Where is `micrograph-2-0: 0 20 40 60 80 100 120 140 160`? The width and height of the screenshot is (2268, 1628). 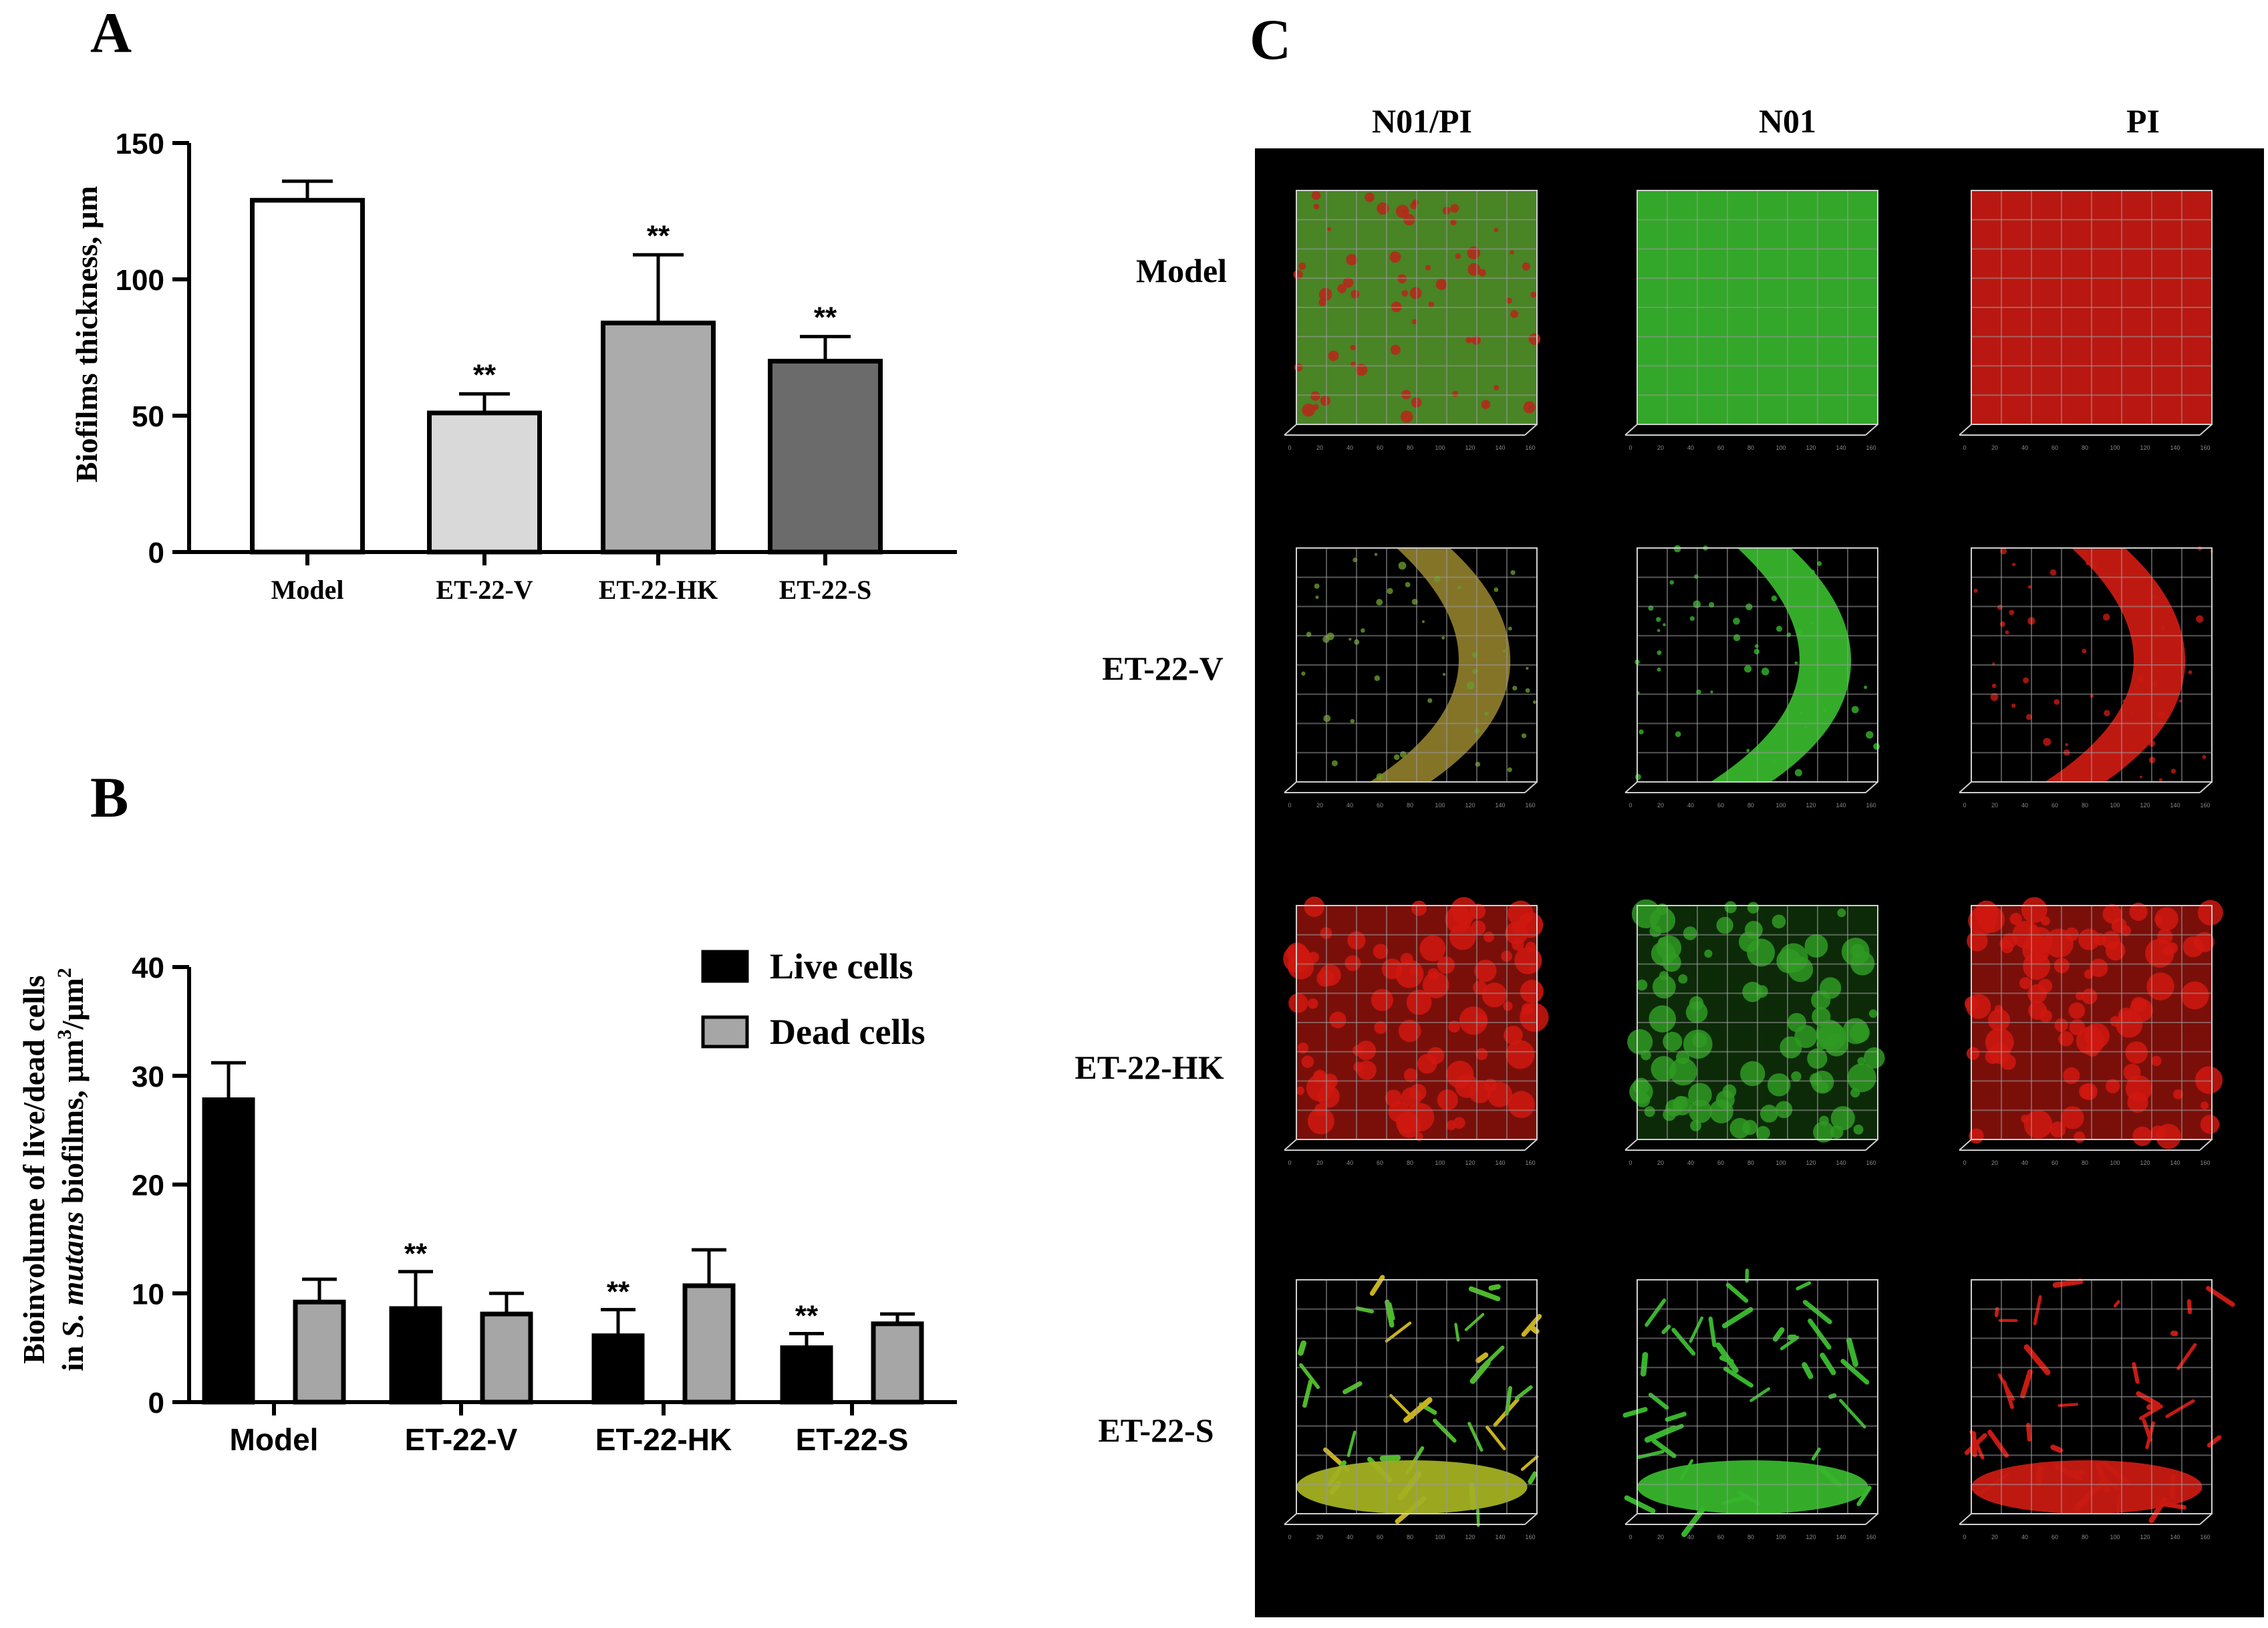
micrograph-2-0: 0 20 40 60 80 100 120 140 160 is located at coordinates (1416, 1031).